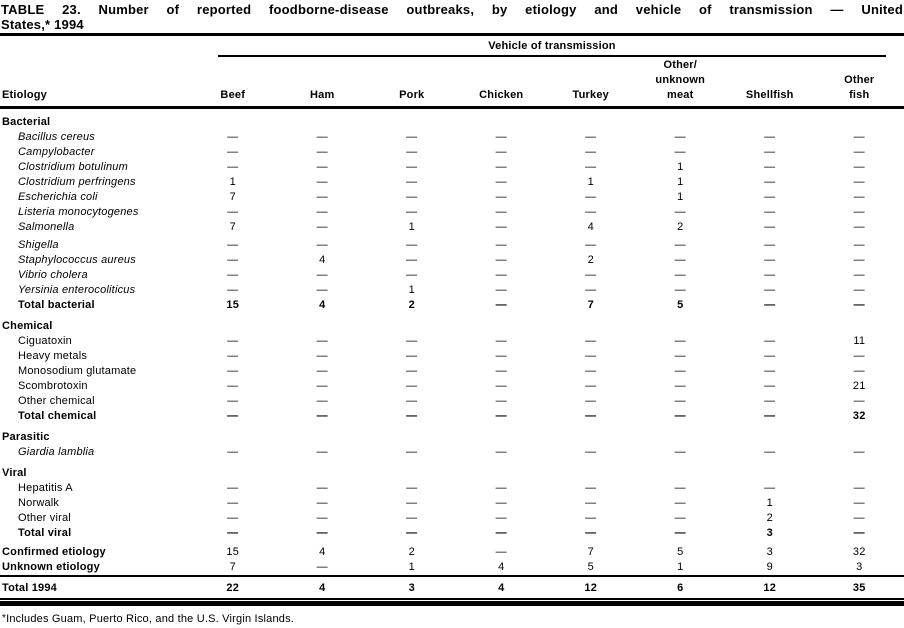 The width and height of the screenshot is (904, 628). Describe the element at coordinates (411, 290) in the screenshot. I see `cell-pork: 1` at that location.